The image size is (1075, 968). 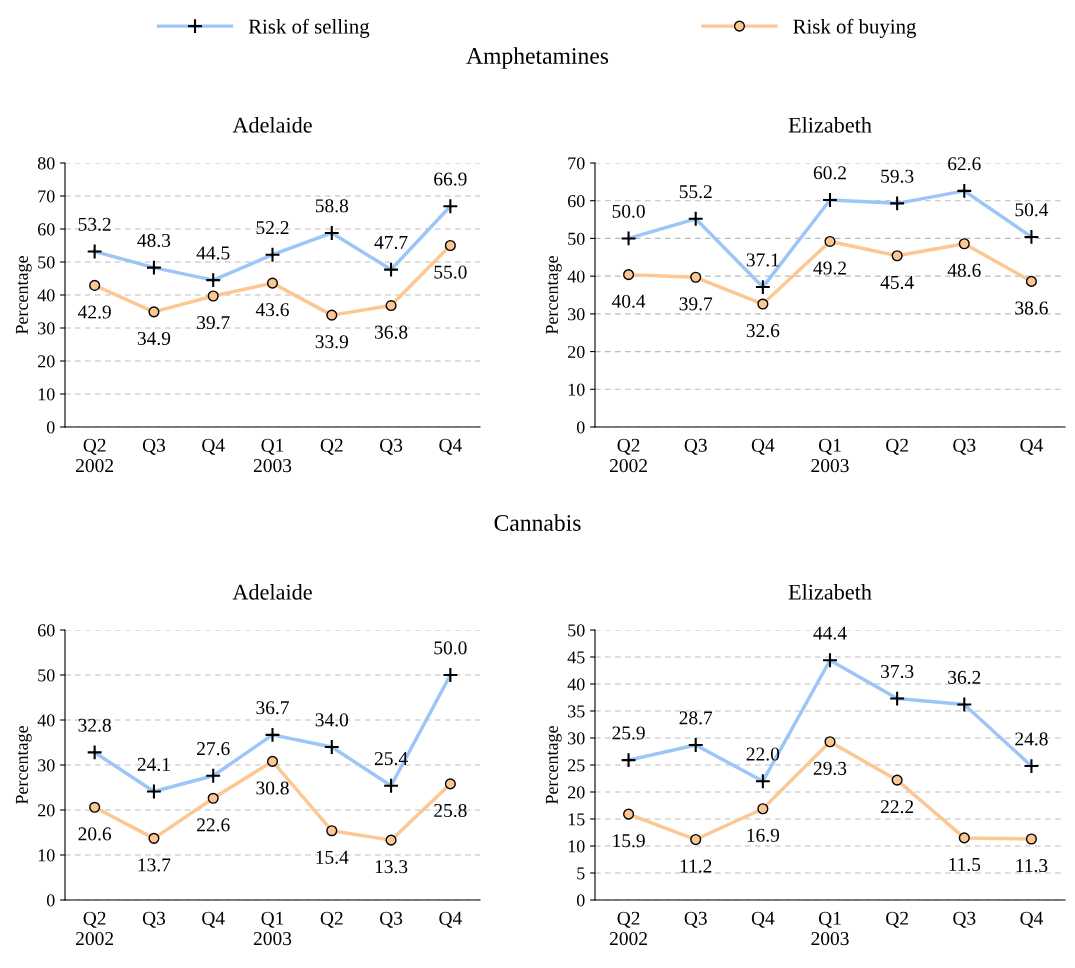 What do you see at coordinates (628, 928) in the screenshot?
I see `x-tick-label: Q2 2002` at bounding box center [628, 928].